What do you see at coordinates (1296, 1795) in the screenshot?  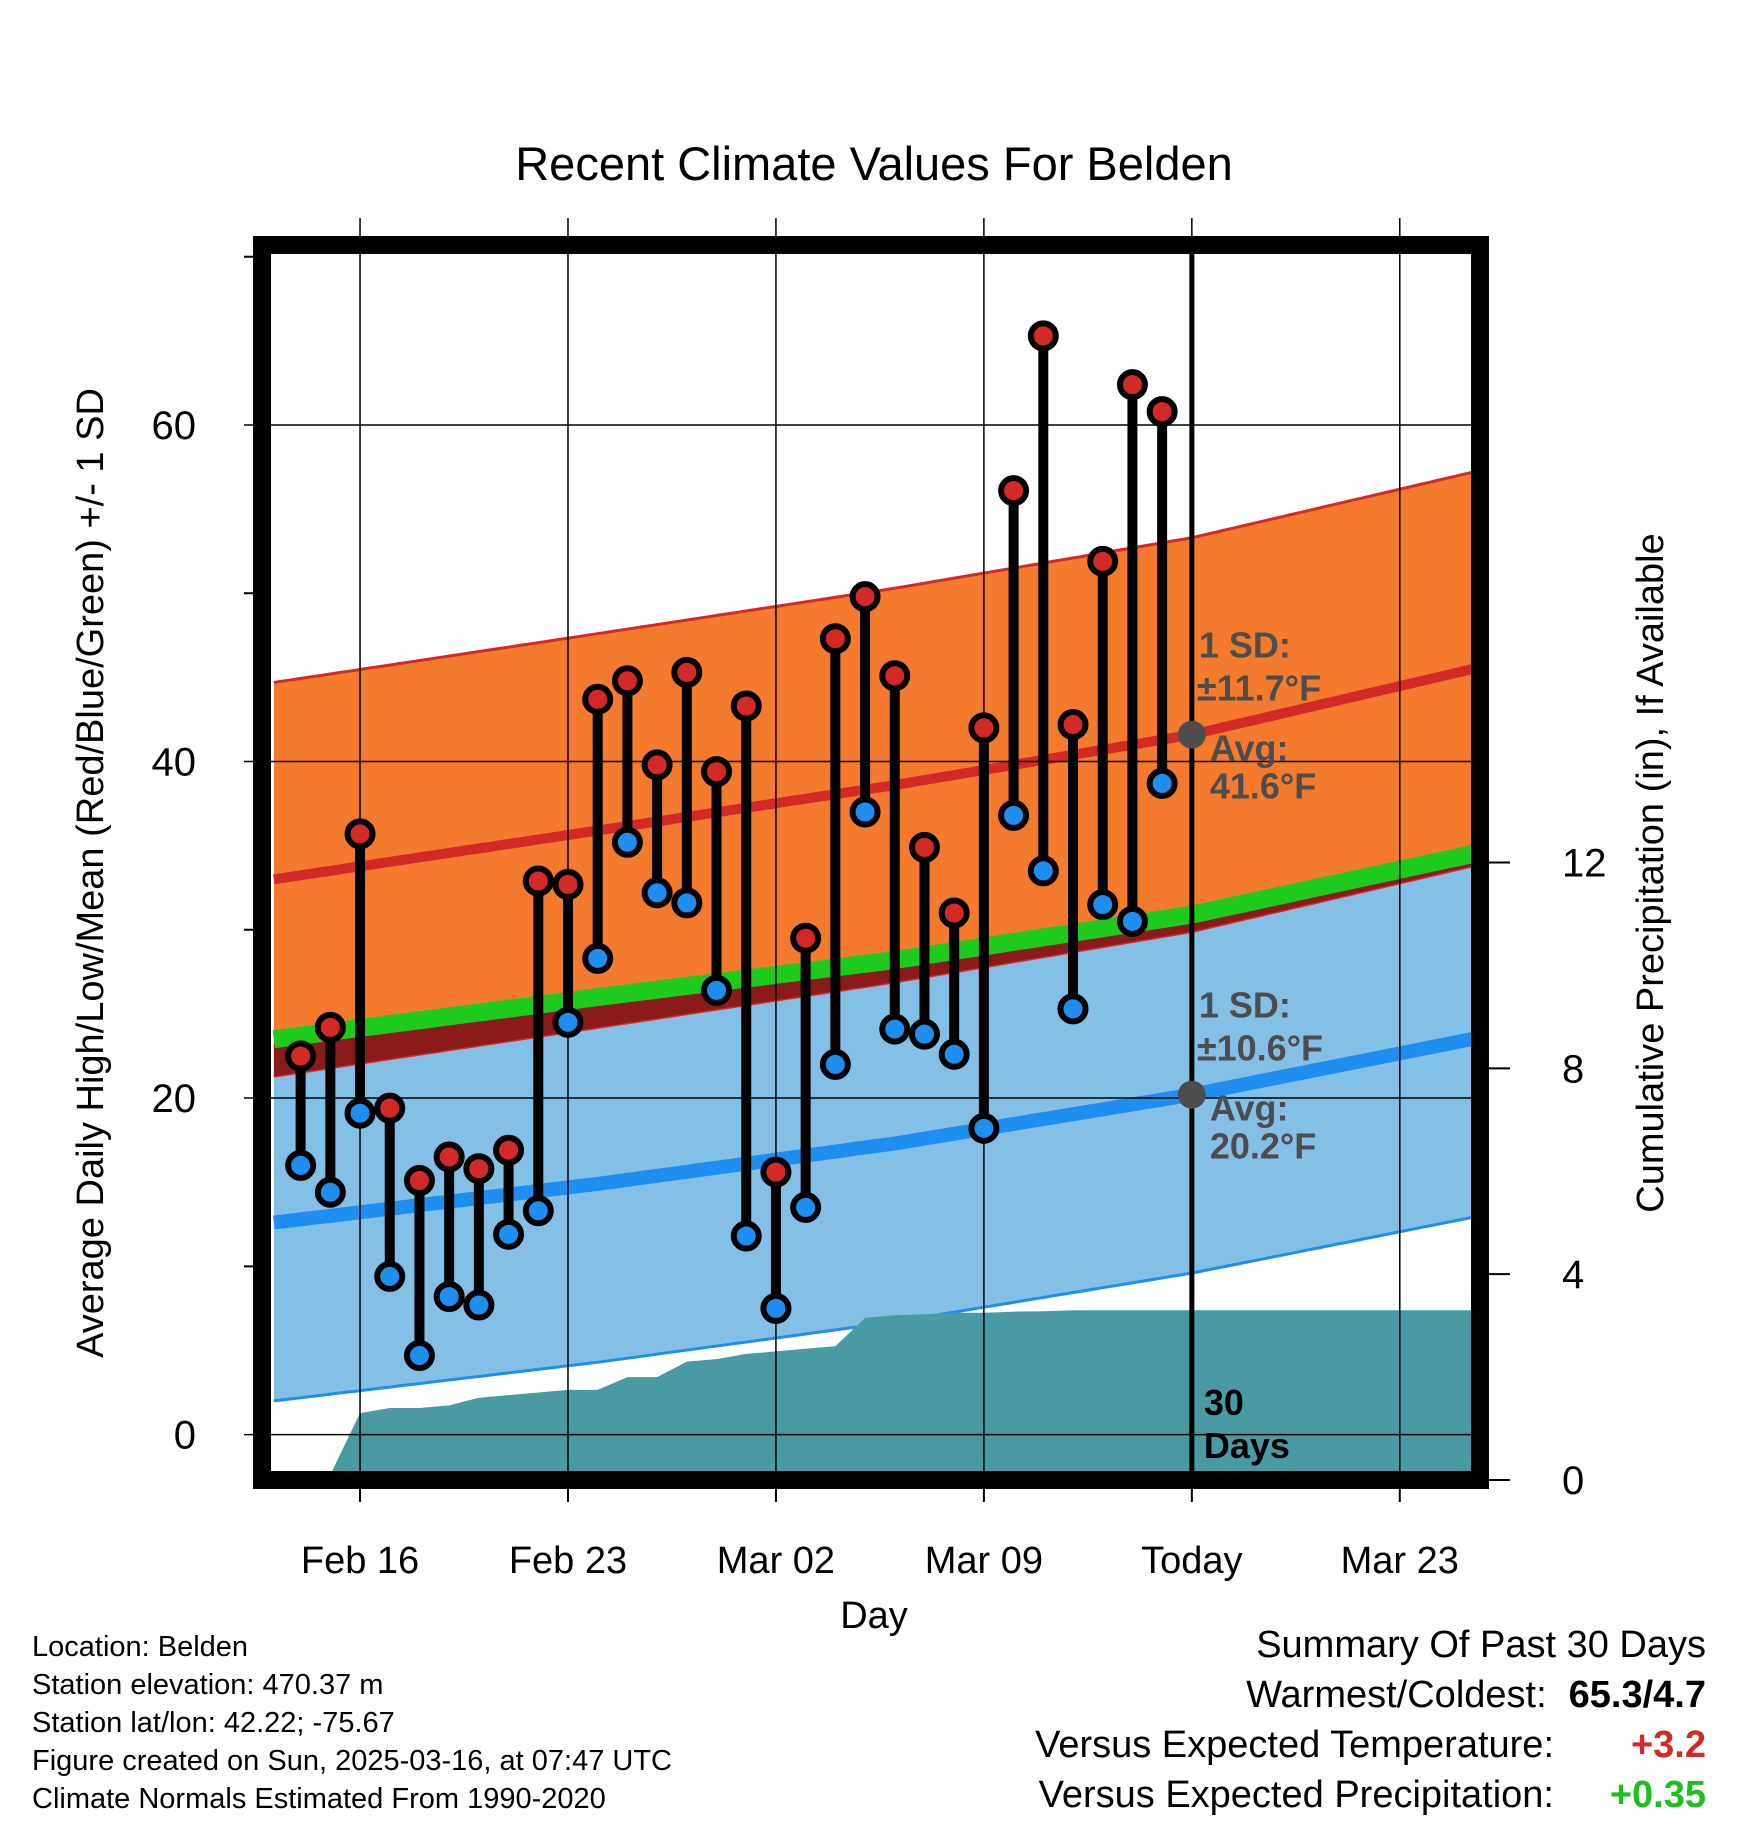 I see `summary-precip-label: Versus Expected Precipitation:` at bounding box center [1296, 1795].